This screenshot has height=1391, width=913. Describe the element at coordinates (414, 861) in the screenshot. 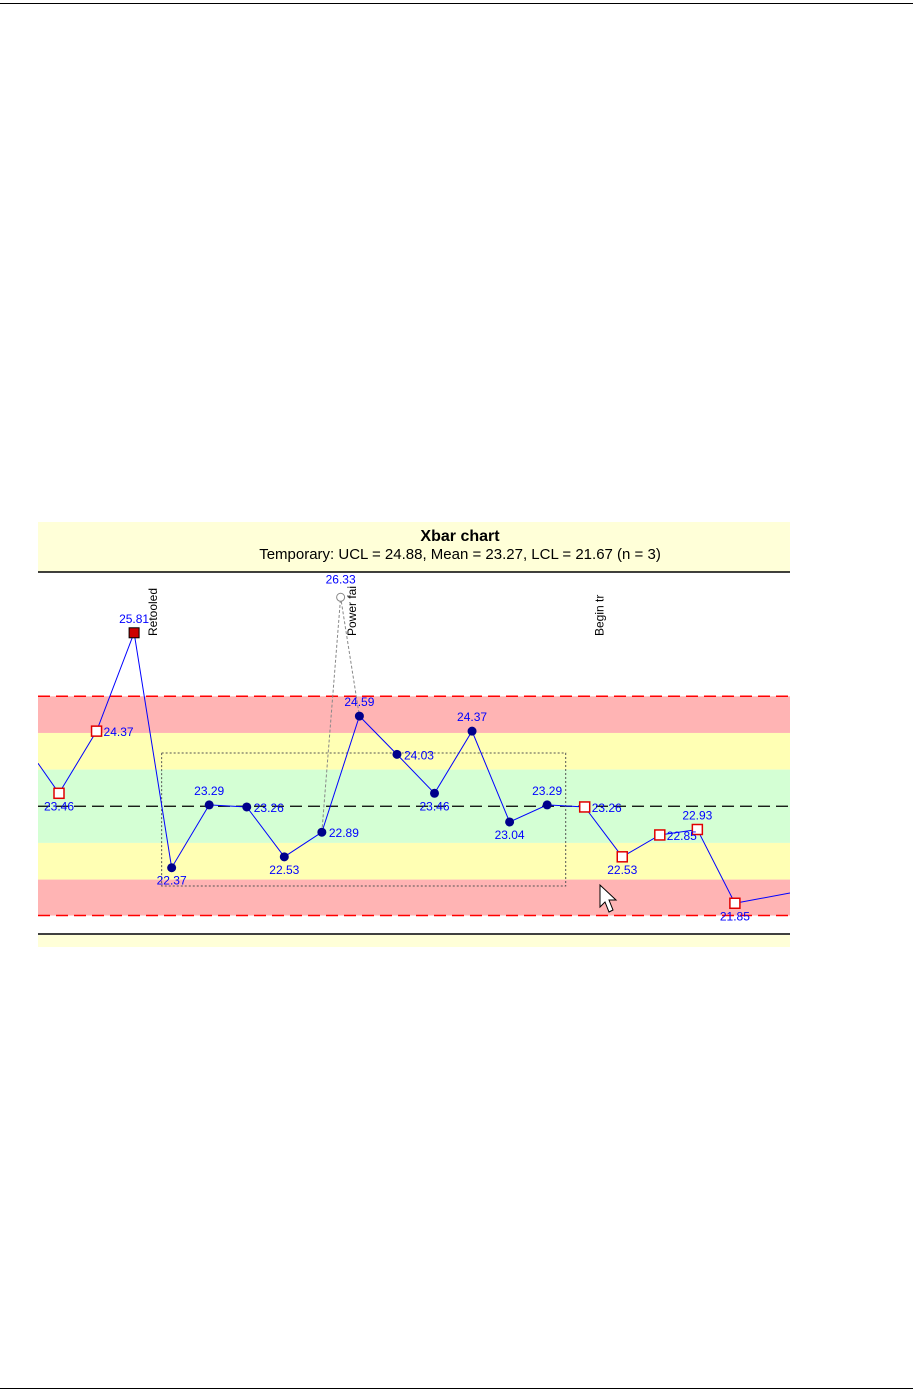

I see `zone-b-lower` at that location.